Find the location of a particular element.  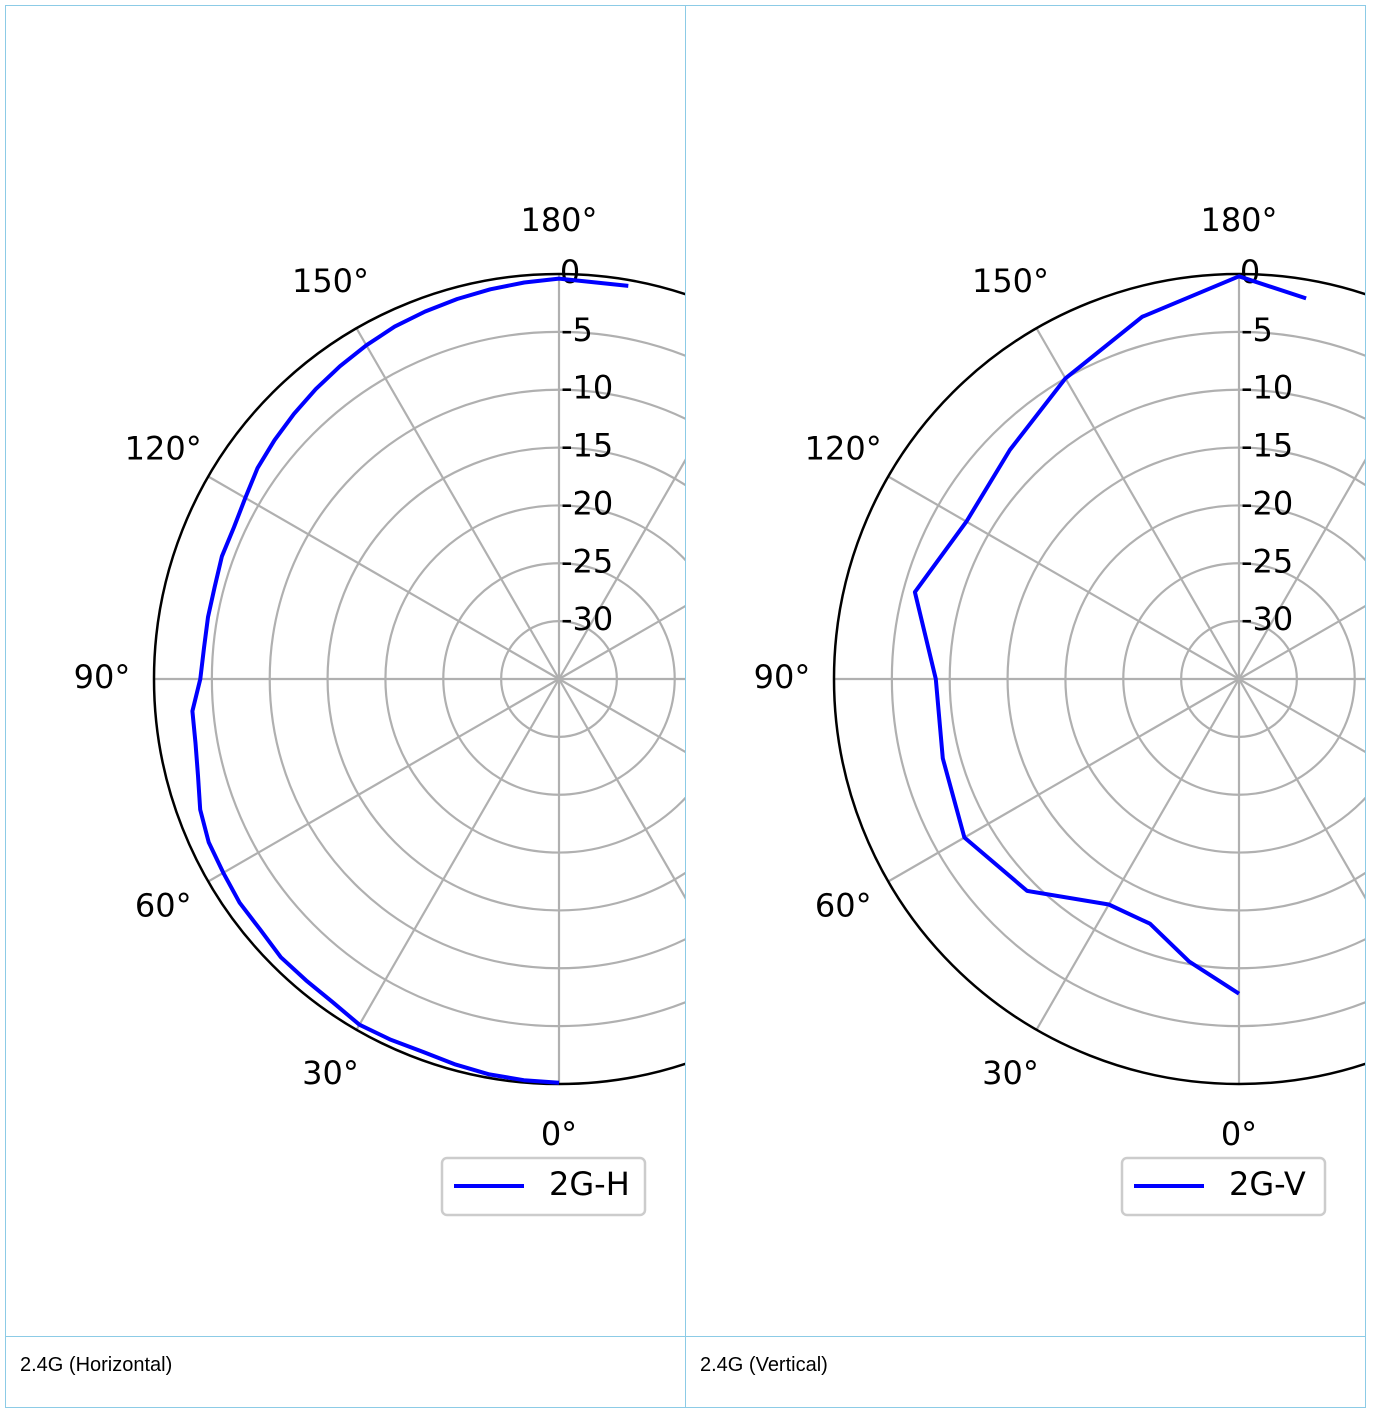

series-line-2G-V is located at coordinates (1109, 635).